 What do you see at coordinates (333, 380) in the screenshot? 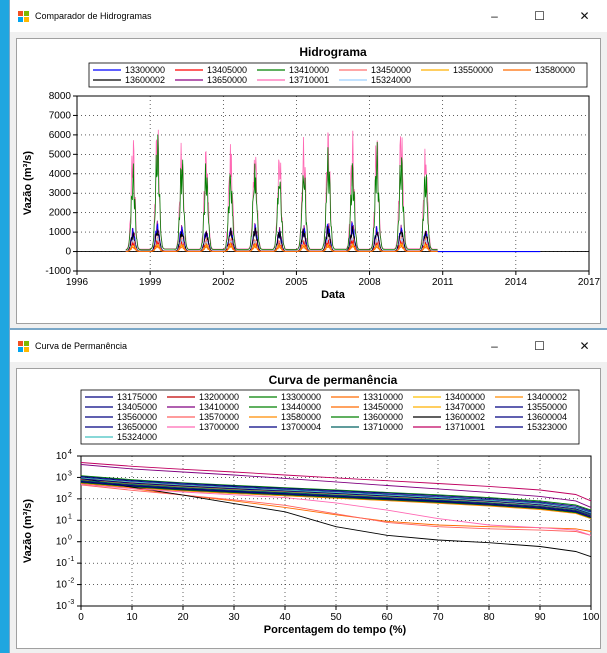
I see `chart-title: Curva de permanência` at bounding box center [333, 380].